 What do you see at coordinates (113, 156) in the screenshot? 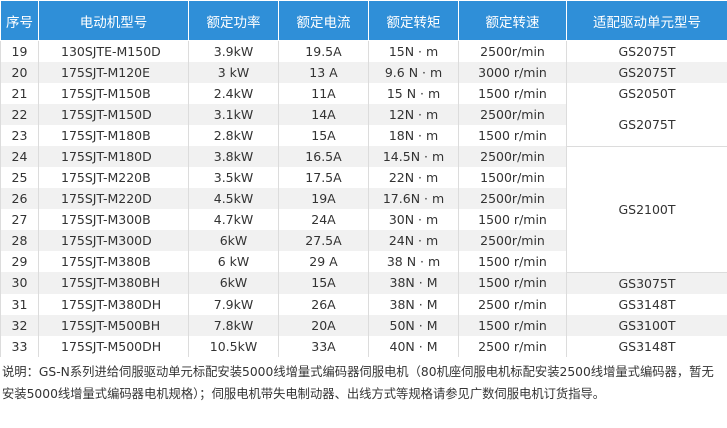
I see `cell: 175SJT-M180D` at bounding box center [113, 156].